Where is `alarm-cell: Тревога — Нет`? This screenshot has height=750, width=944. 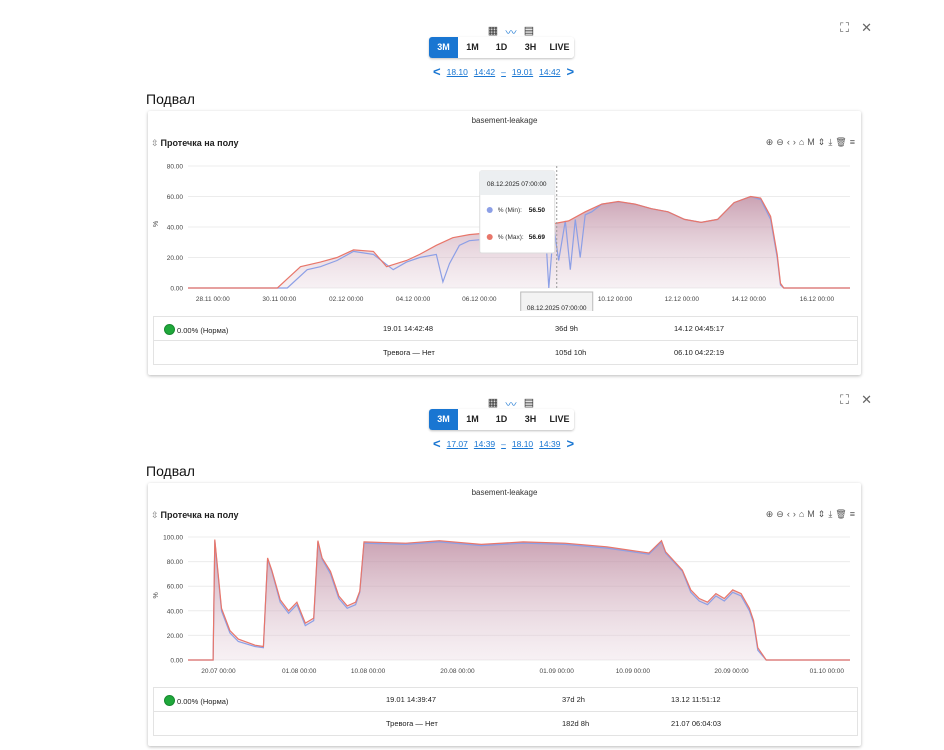 alarm-cell: Тревога — Нет is located at coordinates (409, 352).